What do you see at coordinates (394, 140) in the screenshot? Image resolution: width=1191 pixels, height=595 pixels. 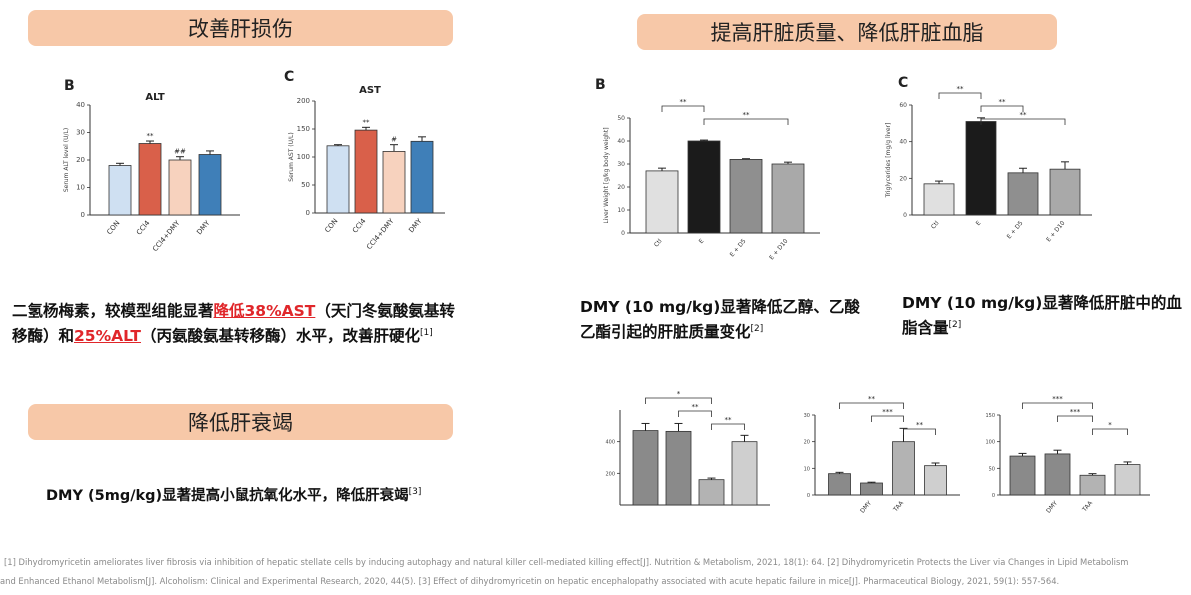 I see `c2-annot-2: #` at bounding box center [394, 140].